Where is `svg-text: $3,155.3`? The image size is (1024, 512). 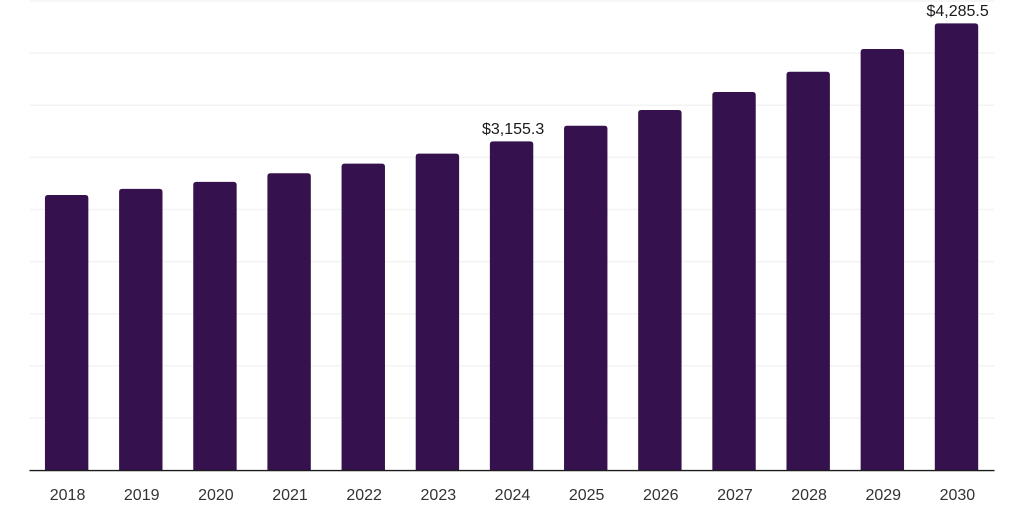
svg-text: $3,155.3 is located at coordinates (513, 129).